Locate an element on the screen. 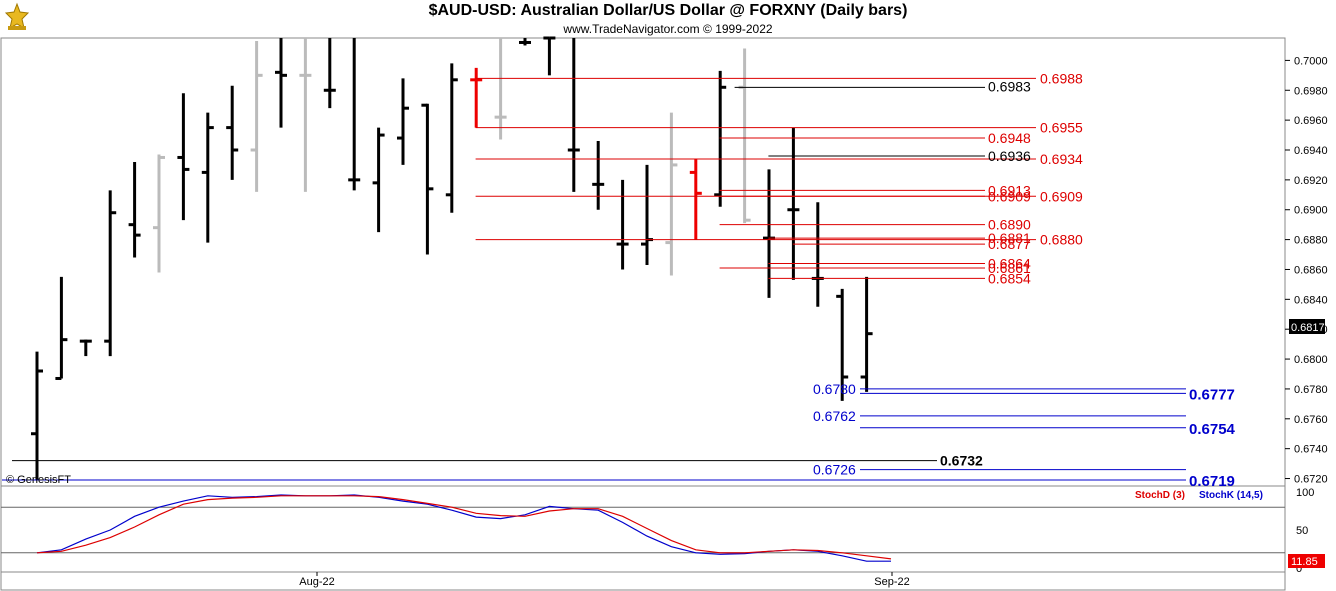 This screenshot has height=591, width=1336. level-label: 0.6864 is located at coordinates (1009, 263).